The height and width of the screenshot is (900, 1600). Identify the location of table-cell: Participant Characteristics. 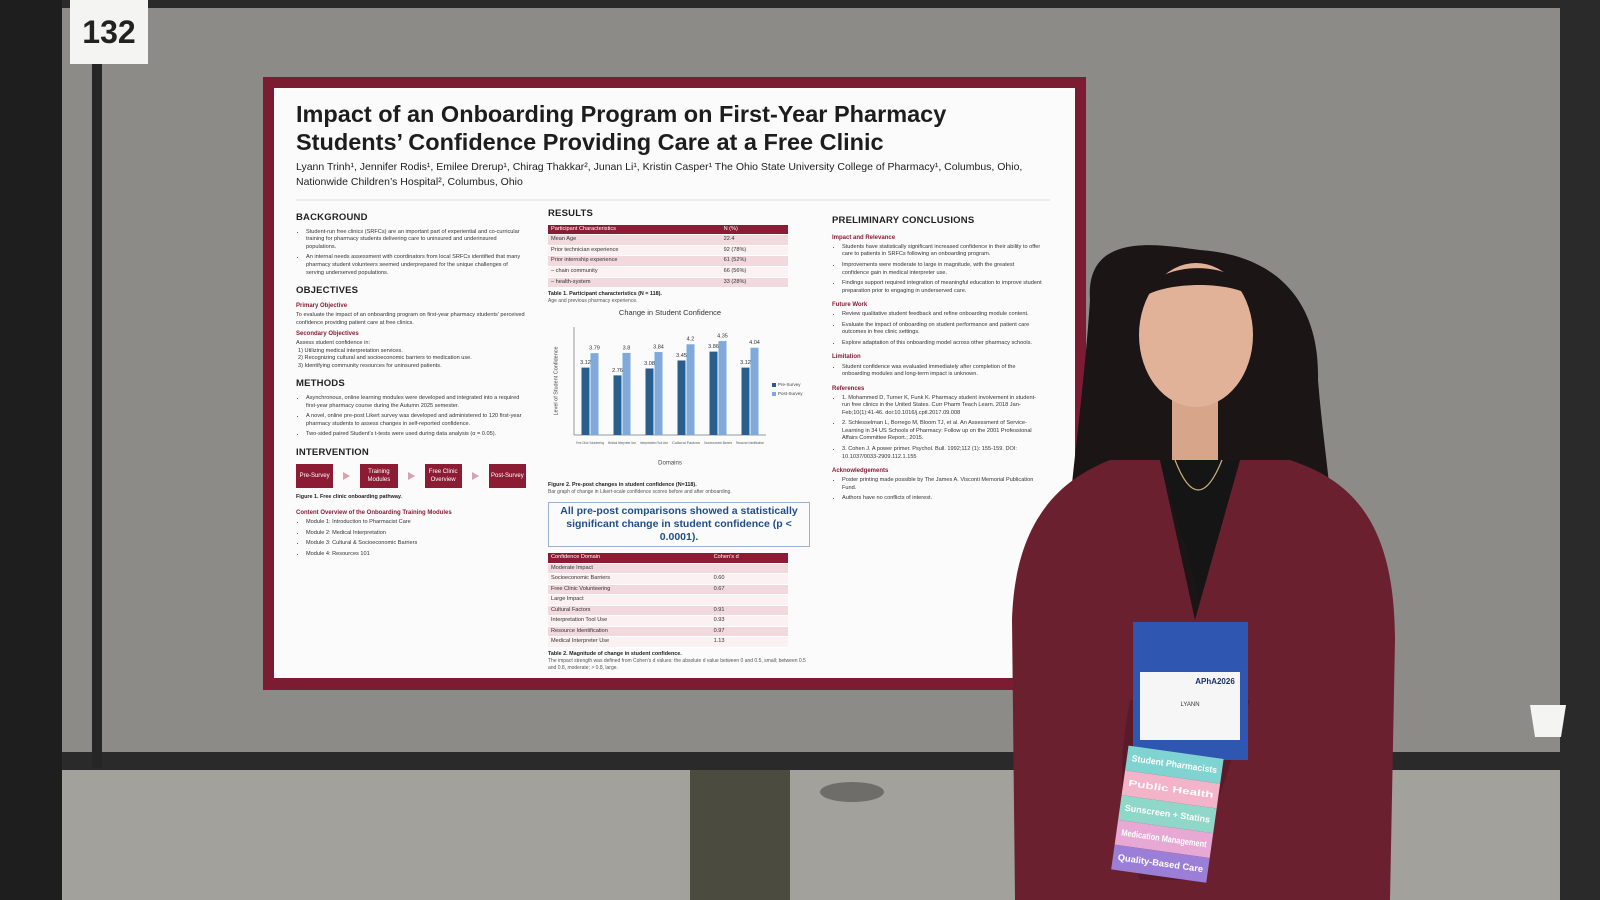
(634, 230).